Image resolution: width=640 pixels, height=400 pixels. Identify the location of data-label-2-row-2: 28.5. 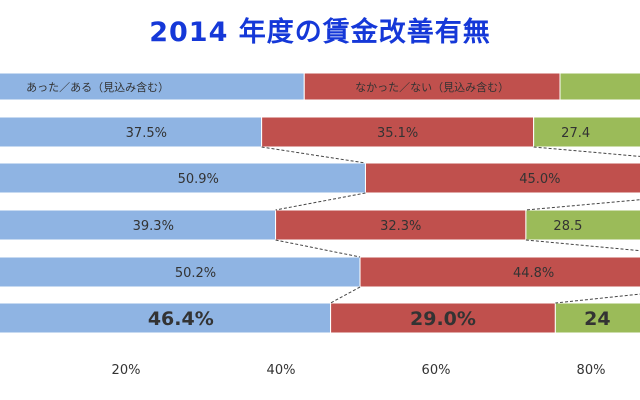
(567, 226).